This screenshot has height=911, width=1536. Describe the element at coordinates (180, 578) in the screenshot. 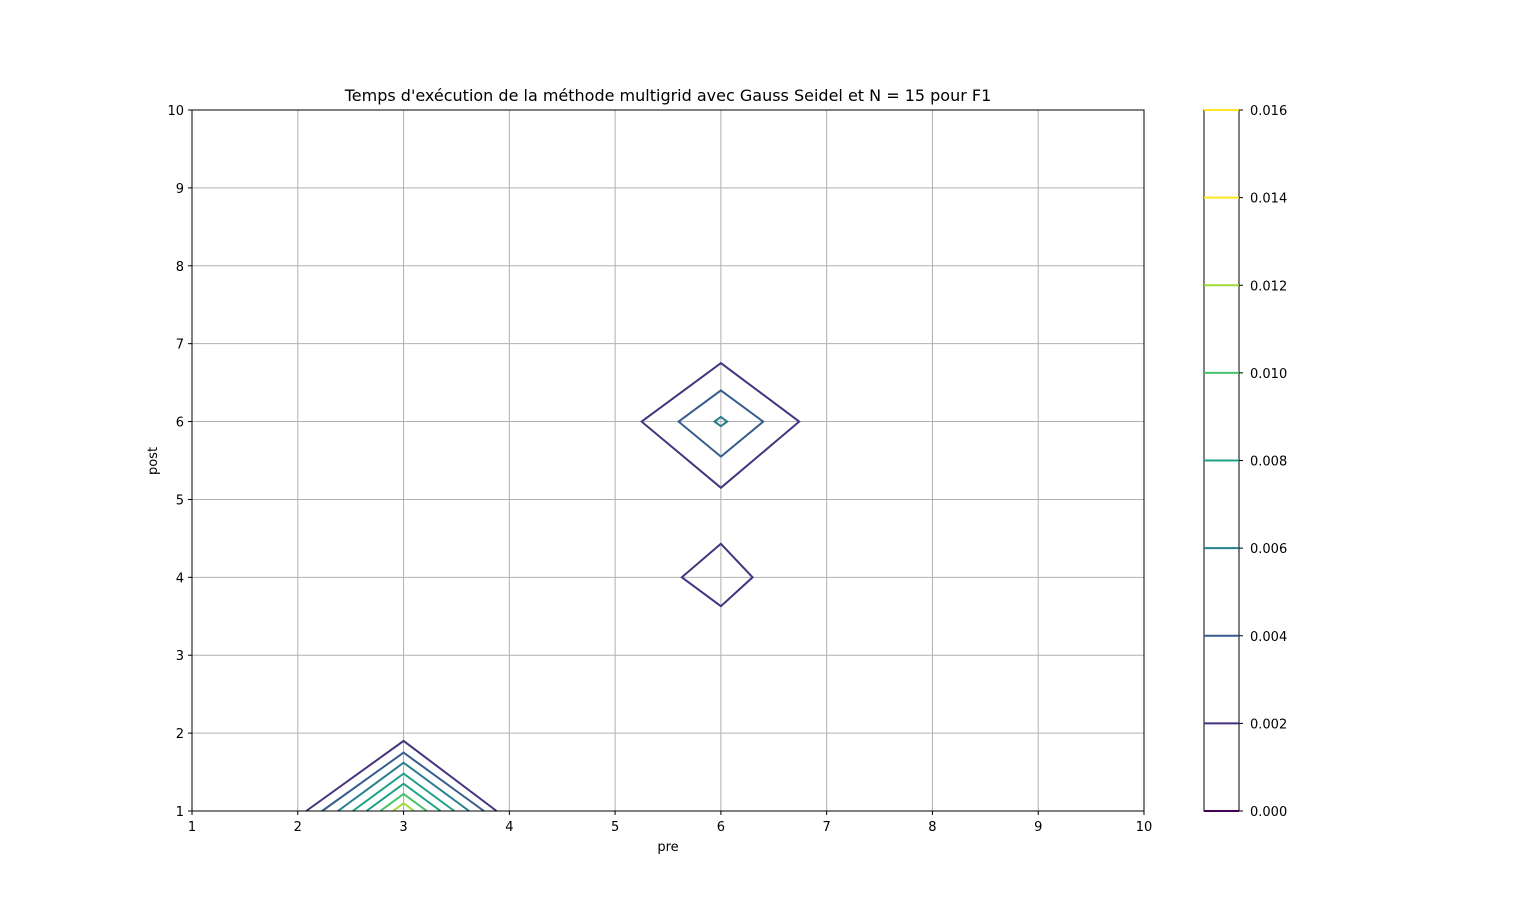

I see `y-tick-label: 4` at that location.